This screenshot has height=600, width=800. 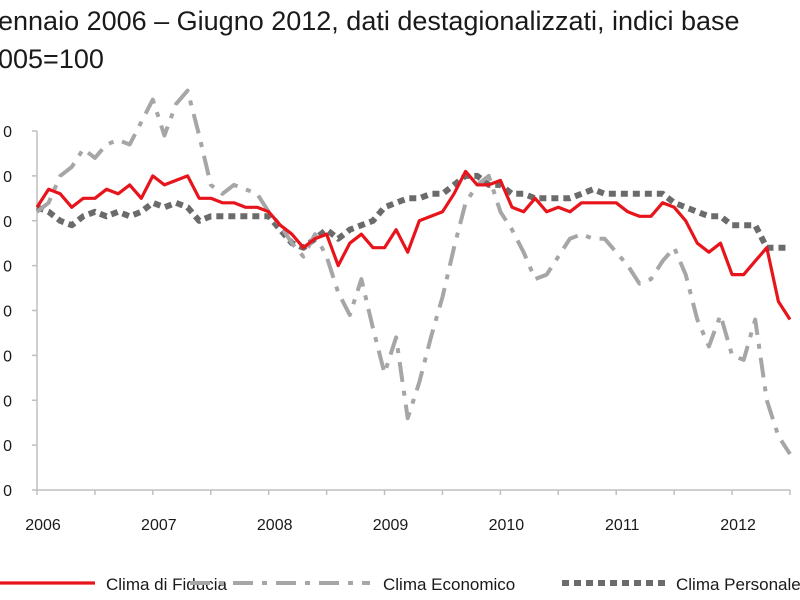 What do you see at coordinates (738, 584) in the screenshot?
I see `legend-label-personale: Clima Personale` at bounding box center [738, 584].